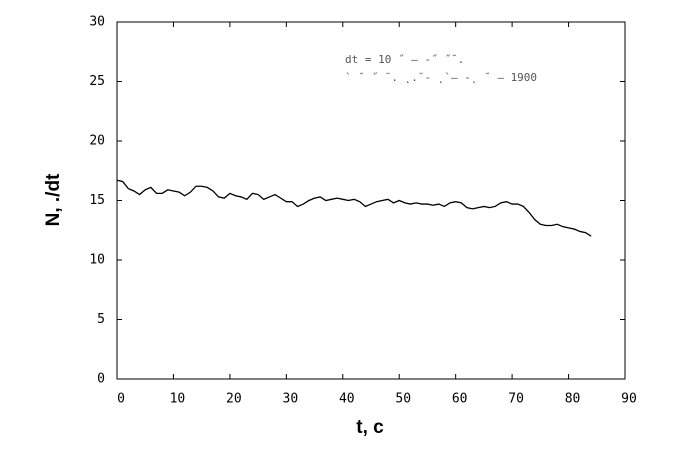 This screenshot has width=682, height=452. Describe the element at coordinates (101, 379) in the screenshot. I see `y-tick-label: 0` at that location.